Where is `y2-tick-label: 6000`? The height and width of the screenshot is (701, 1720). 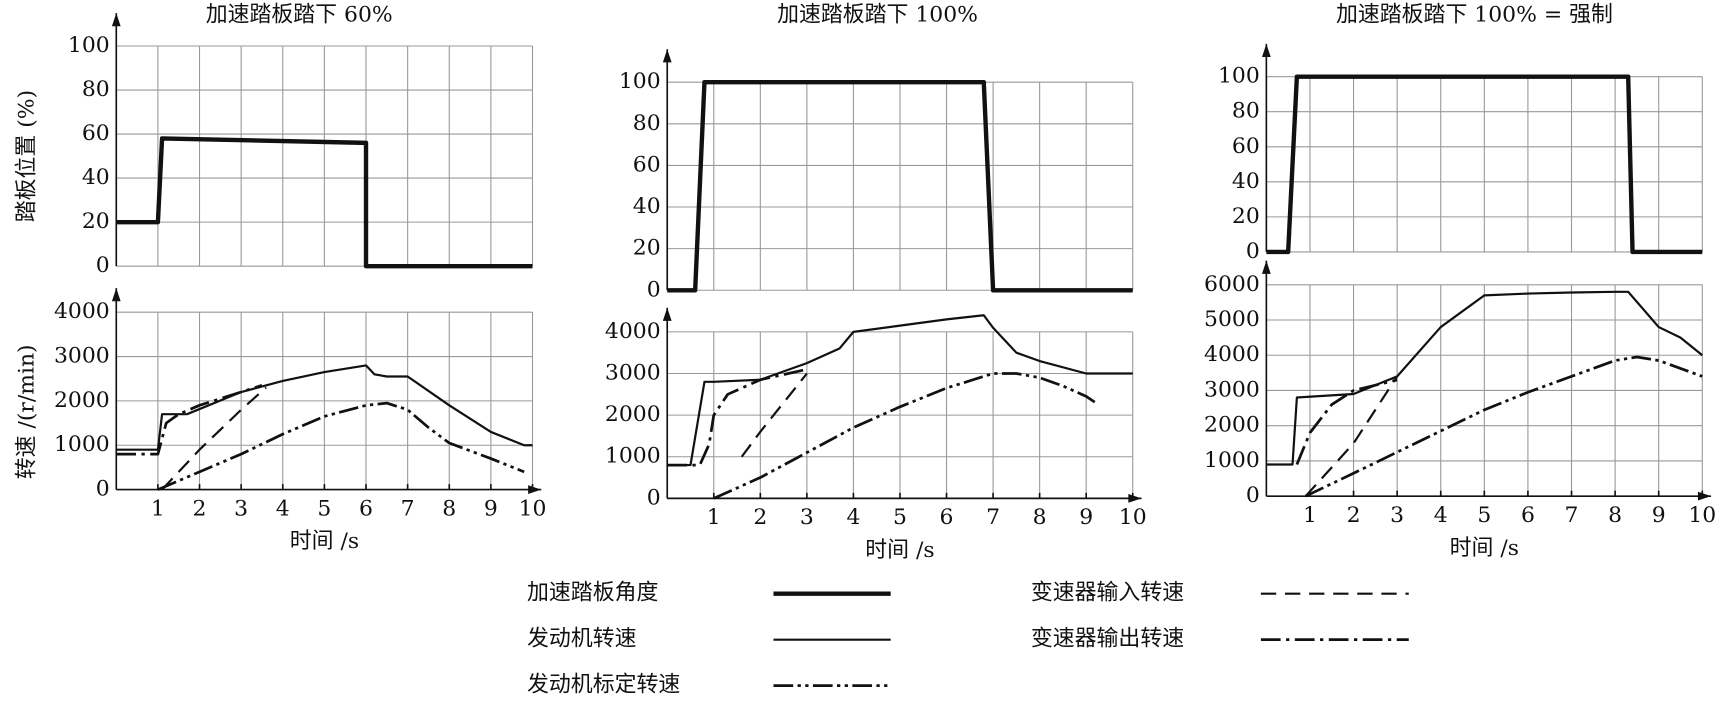
y2-tick-label: 6000 is located at coordinates (1232, 284).